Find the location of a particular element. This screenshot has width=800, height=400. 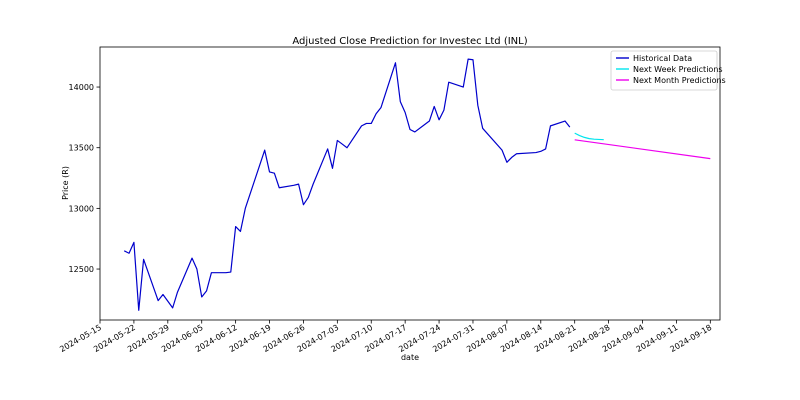

legend-label-1: Next Week Predictions is located at coordinates (678, 69).